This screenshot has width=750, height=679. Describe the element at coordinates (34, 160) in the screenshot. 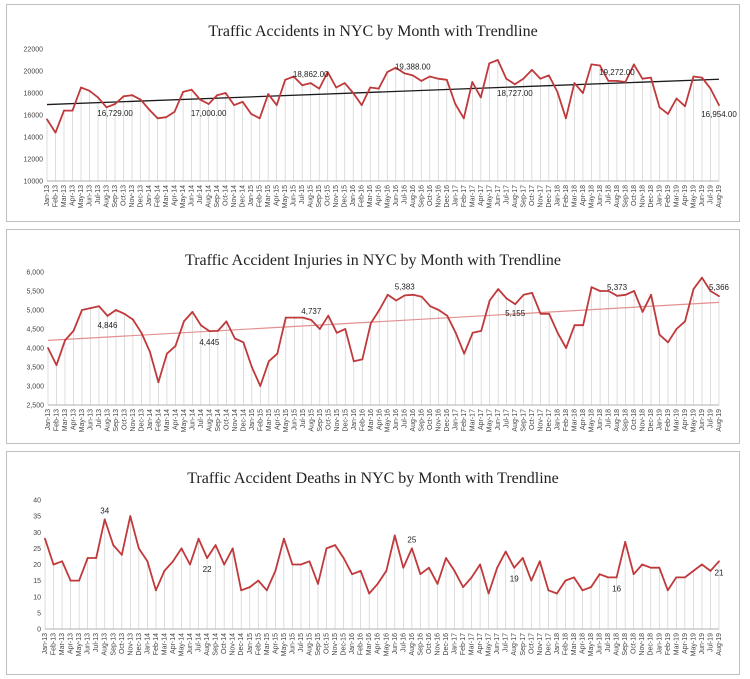

I see `y-tick-label: 12000` at that location.